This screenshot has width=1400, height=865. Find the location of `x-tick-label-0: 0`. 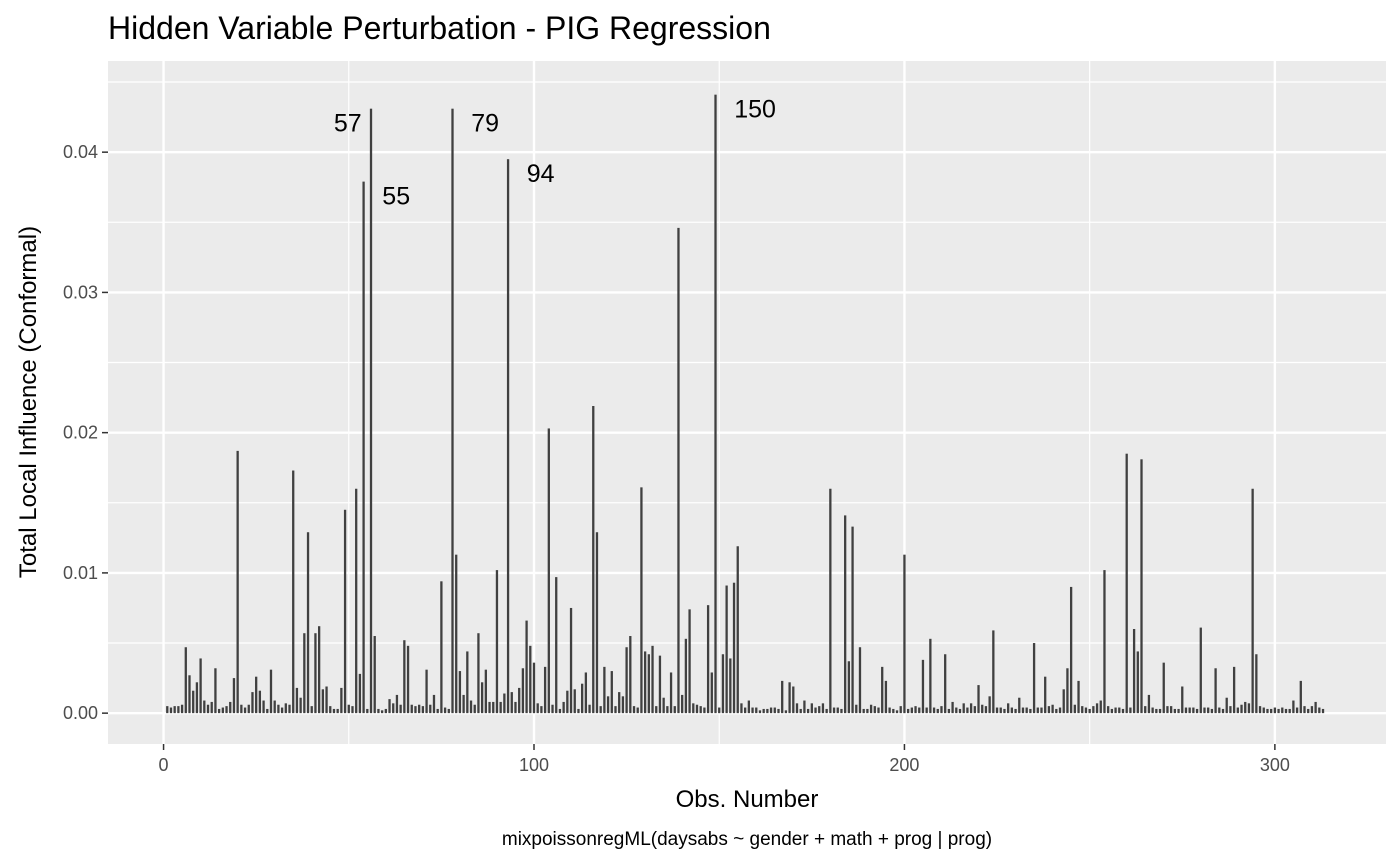

x-tick-label-0: 0 is located at coordinates (164, 765).